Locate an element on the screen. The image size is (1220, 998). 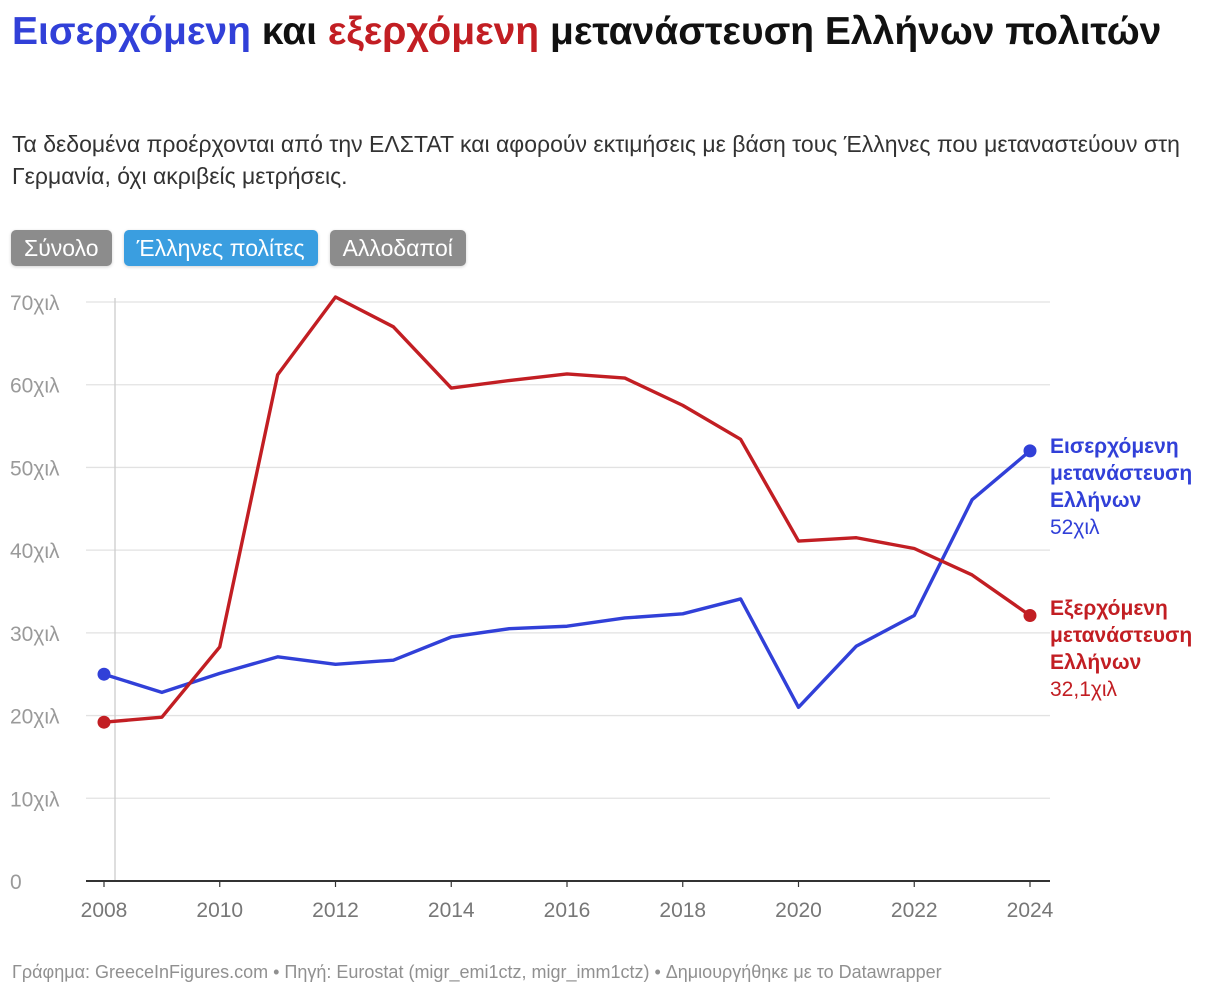
series-start-dot-emigration is located at coordinates (104, 722).